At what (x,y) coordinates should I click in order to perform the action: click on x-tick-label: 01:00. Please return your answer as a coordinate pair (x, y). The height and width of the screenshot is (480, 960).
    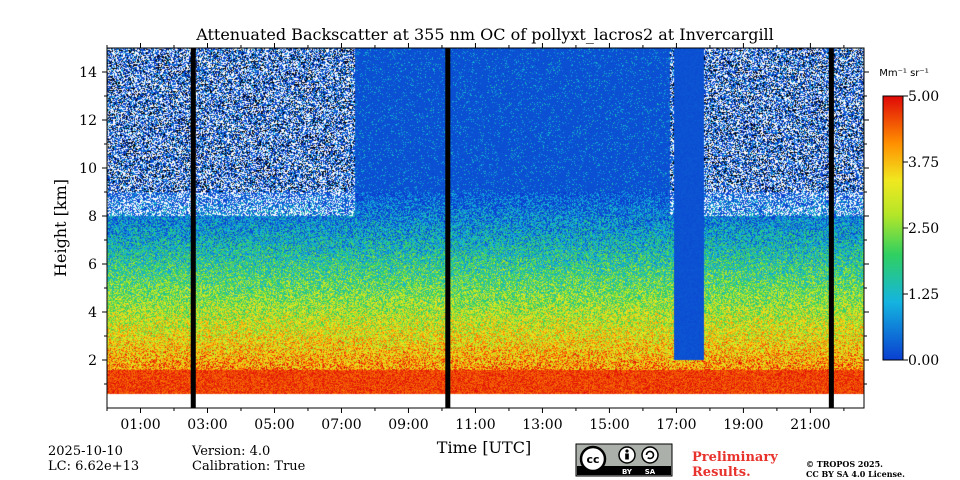
    Looking at the image, I should click on (140, 425).